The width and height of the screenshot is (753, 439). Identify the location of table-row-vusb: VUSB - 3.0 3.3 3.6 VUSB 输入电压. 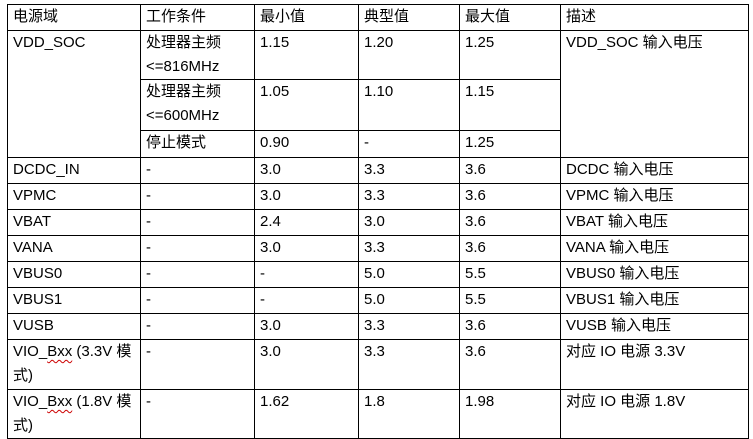
(378, 326).